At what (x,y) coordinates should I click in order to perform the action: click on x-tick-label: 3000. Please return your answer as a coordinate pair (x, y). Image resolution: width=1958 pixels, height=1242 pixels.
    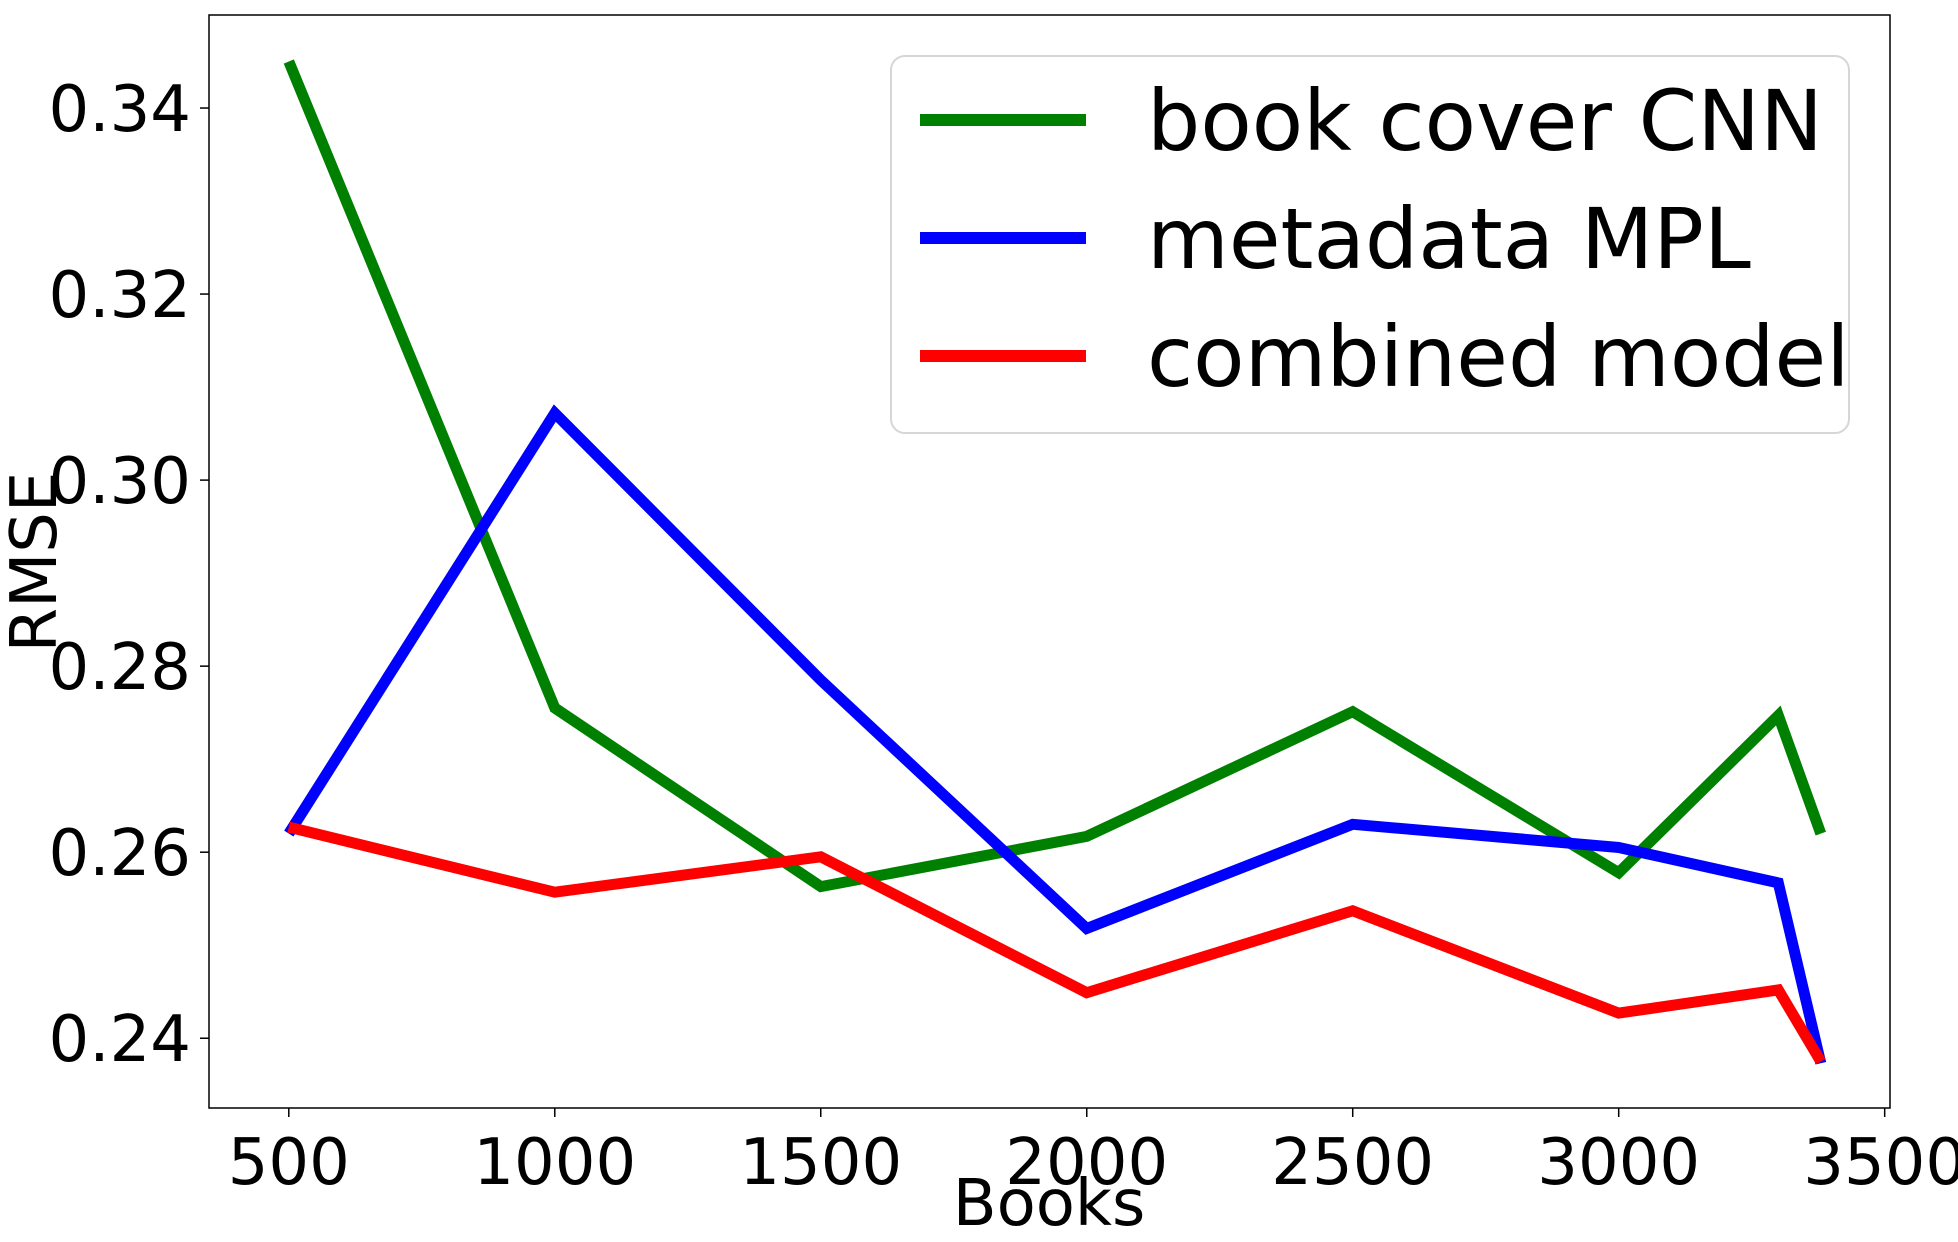
    Looking at the image, I should click on (1618, 1163).